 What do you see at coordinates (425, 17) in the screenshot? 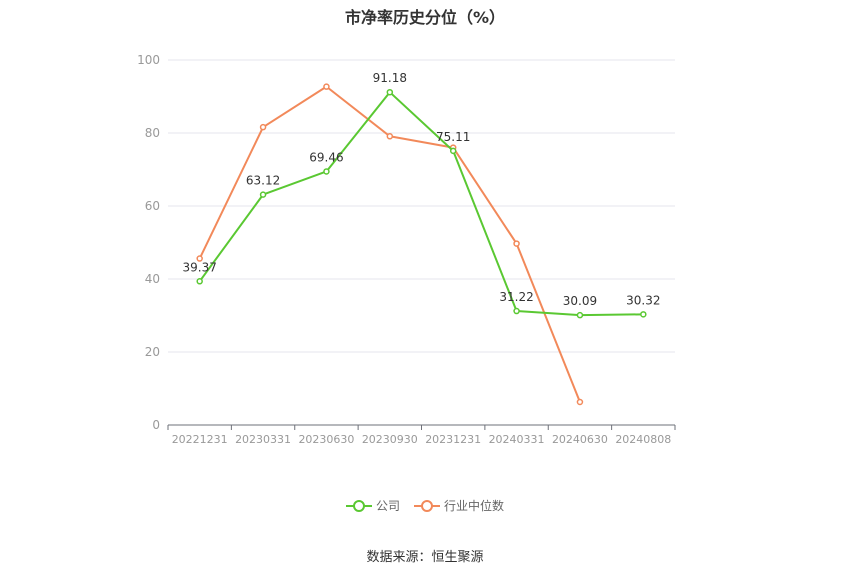
I see `chart-title: 市净率历史分位（%）` at bounding box center [425, 17].